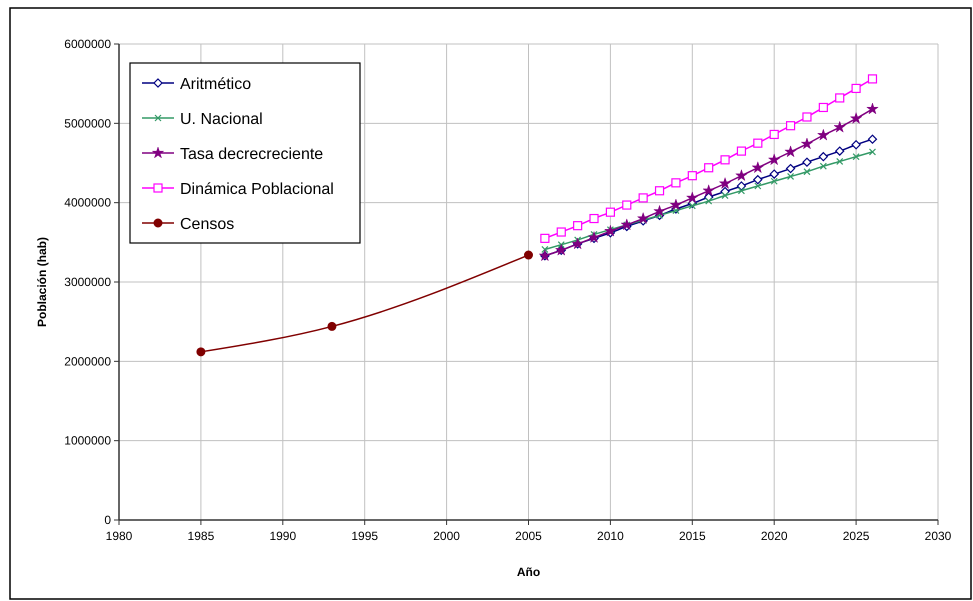  Describe the element at coordinates (610, 536) in the screenshot. I see `x-tick-label: 2010` at that location.